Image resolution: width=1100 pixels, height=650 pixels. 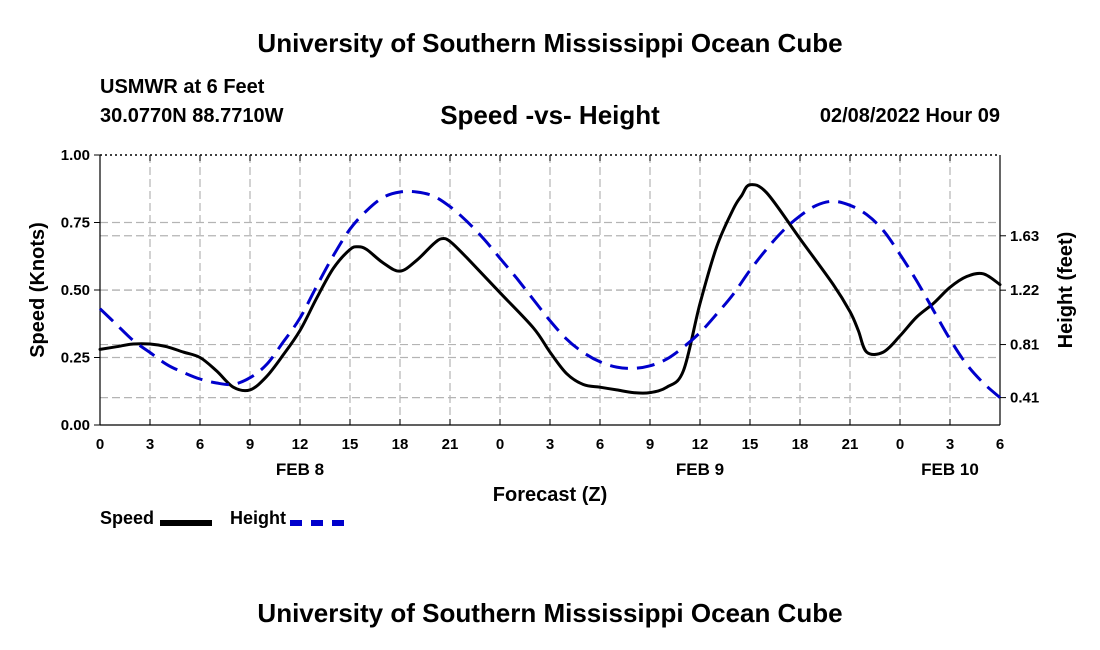 I want to click on station-coordinates: 30.0770N 88.7710W, so click(x=192, y=116).